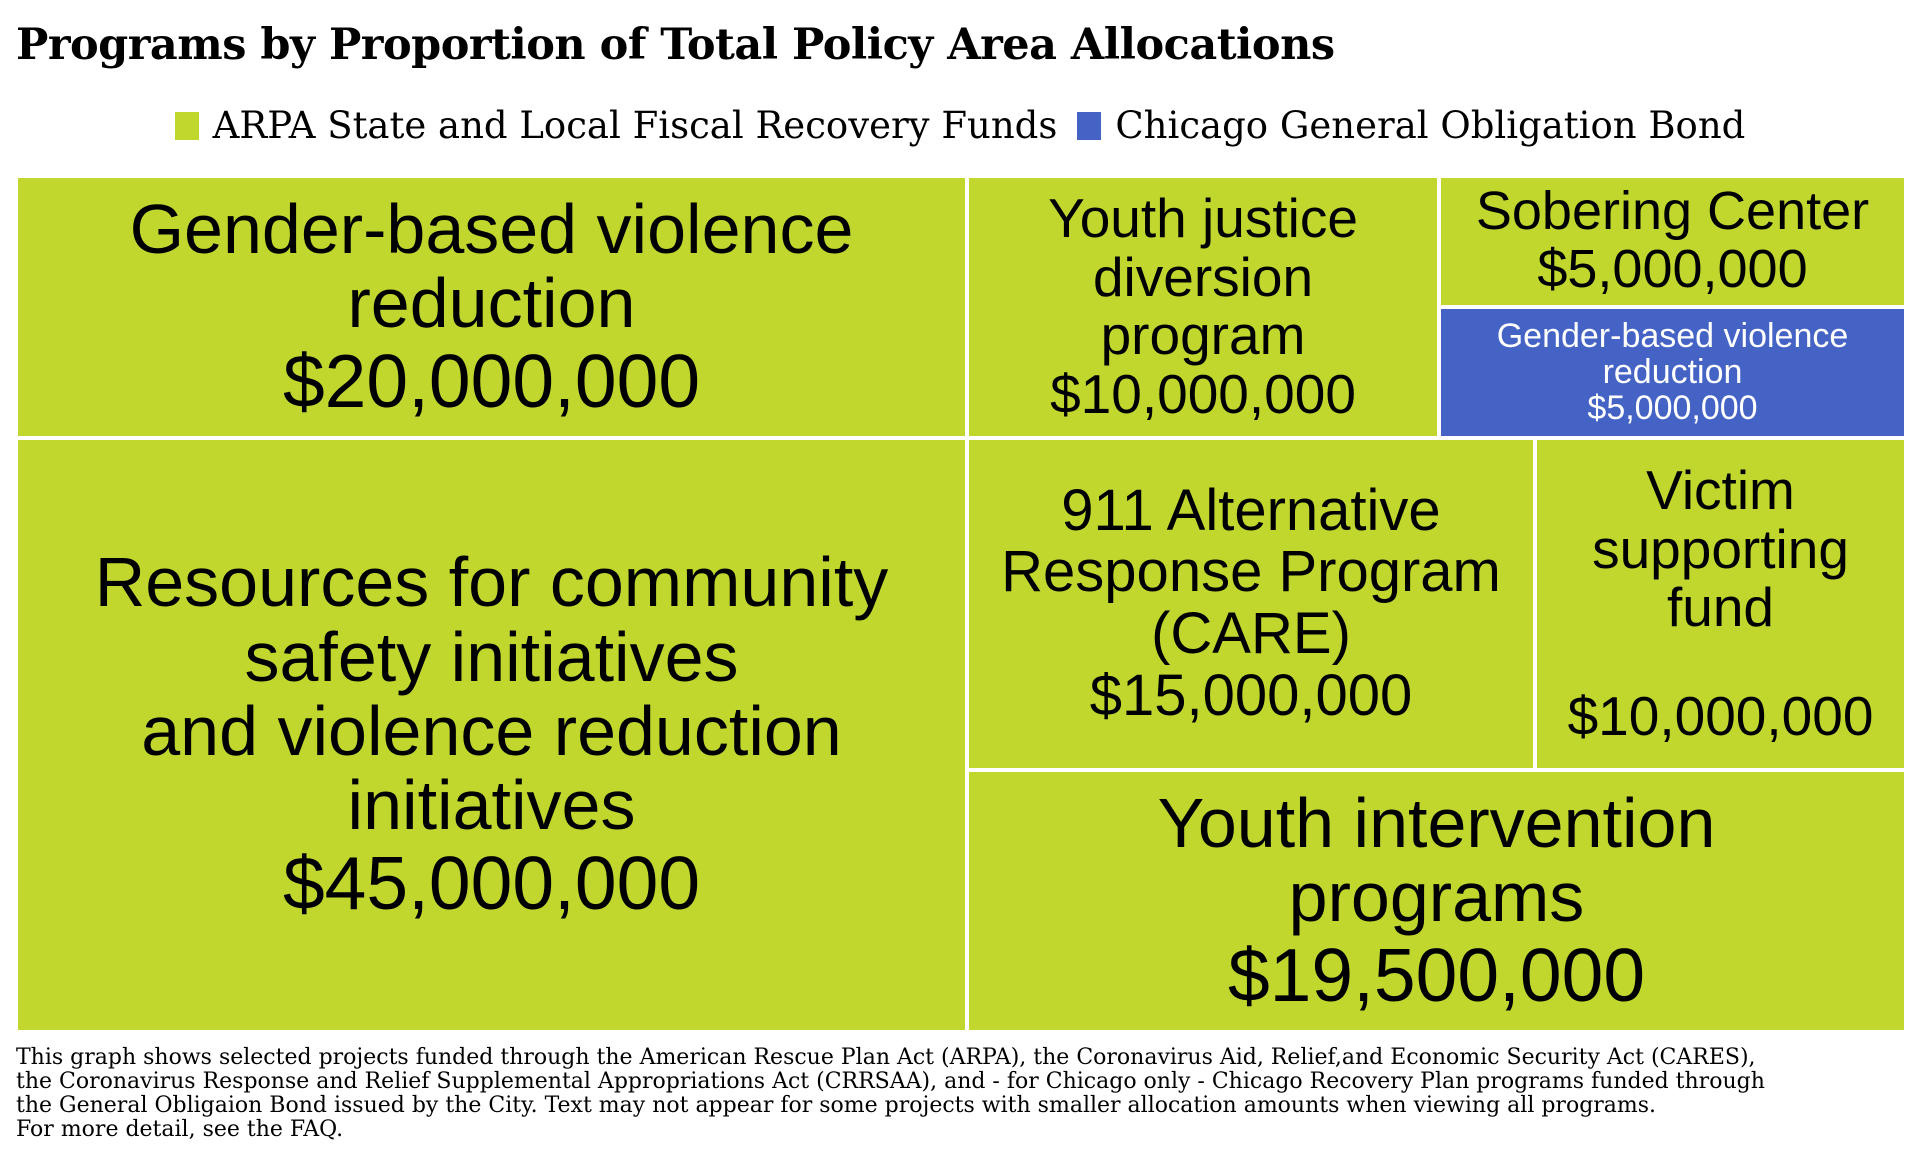 The height and width of the screenshot is (1152, 1920). I want to click on tile-amount: $15,000,000, so click(1251, 696).